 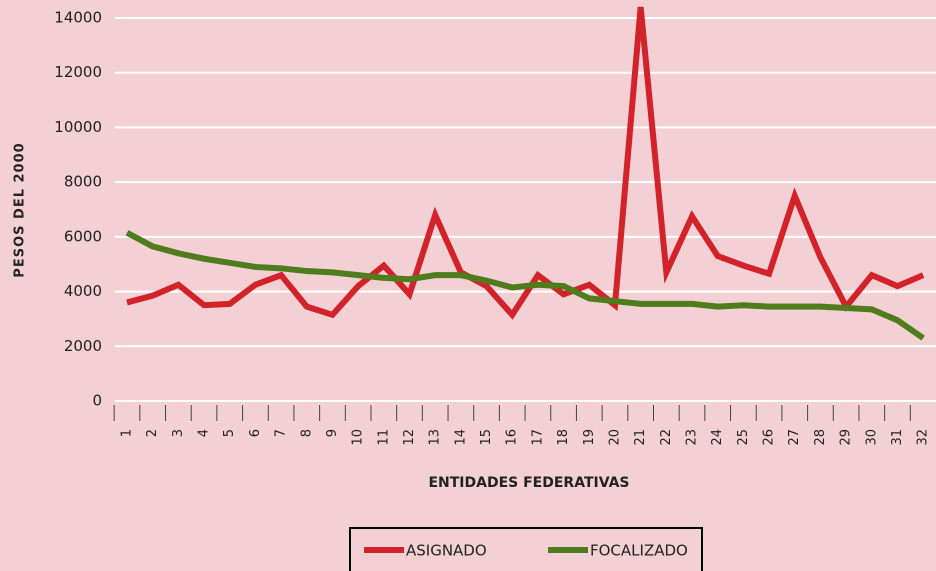 I want to click on x-tick-label: 27, so click(x=794, y=437).